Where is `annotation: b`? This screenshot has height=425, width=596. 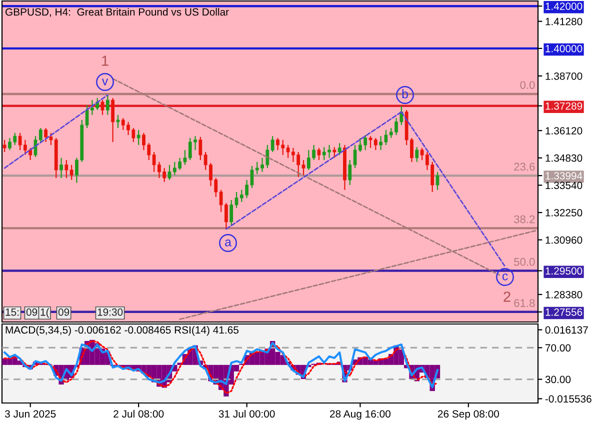 annotation: b is located at coordinates (405, 93).